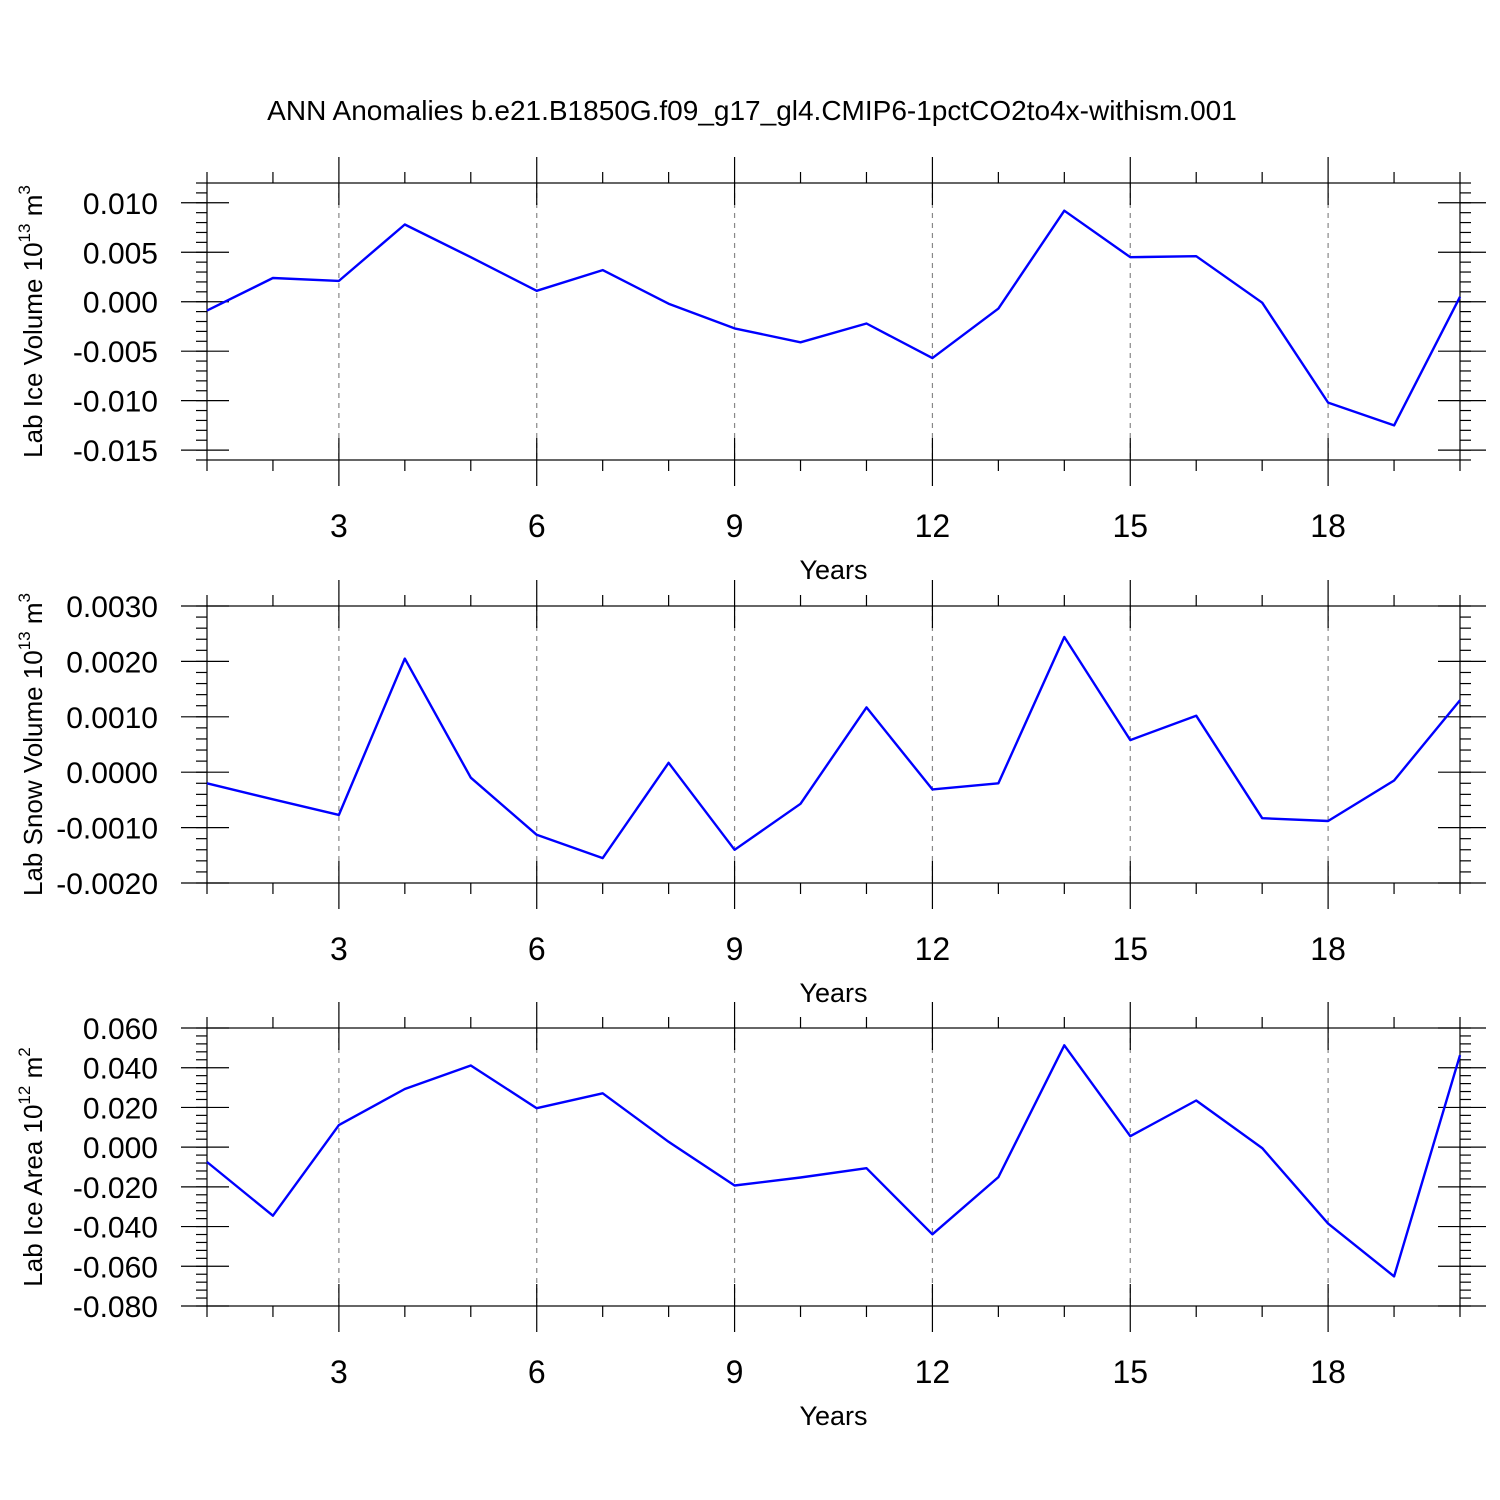 This screenshot has height=1500, width=1500. Describe the element at coordinates (120, 1108) in the screenshot. I see `panel-3-ytick-label-5: 0.020` at that location.